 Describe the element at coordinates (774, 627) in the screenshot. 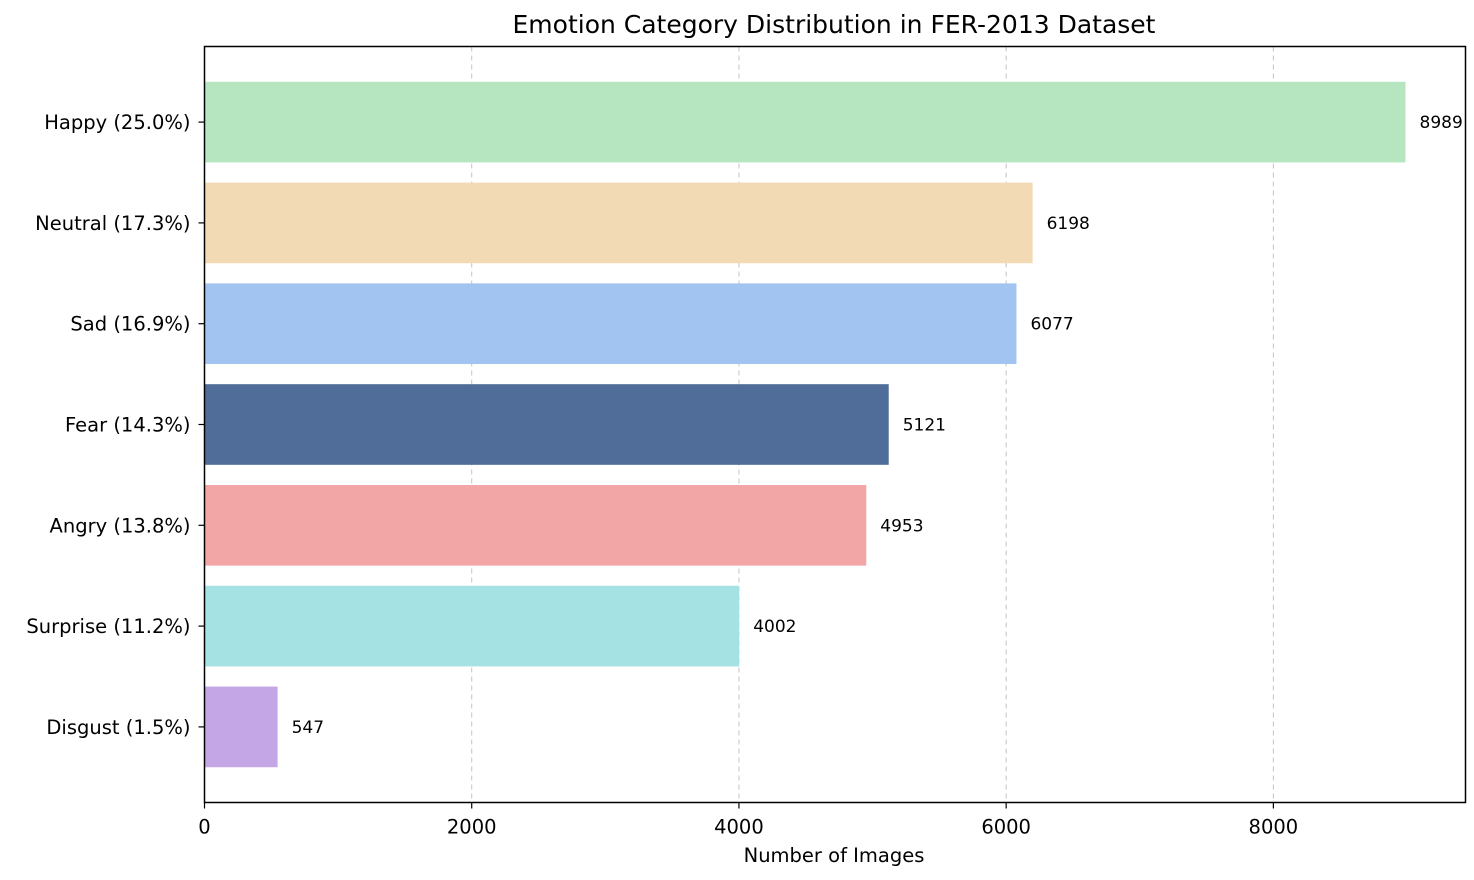

I see `value-label: 4002` at that location.